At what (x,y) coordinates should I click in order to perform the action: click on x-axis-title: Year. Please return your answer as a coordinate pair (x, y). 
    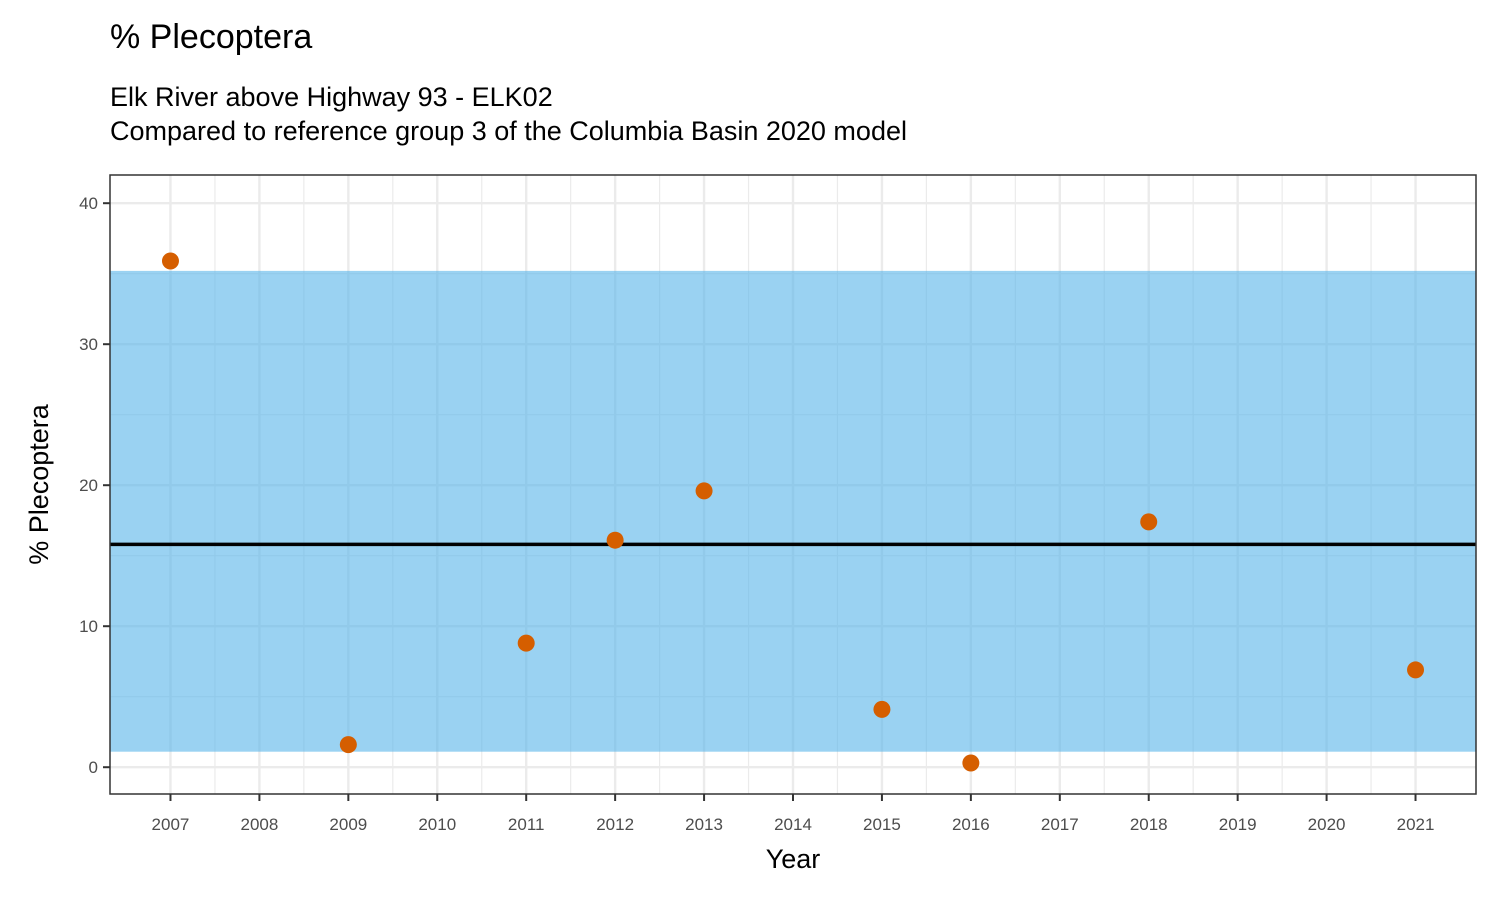
    Looking at the image, I should click on (793, 859).